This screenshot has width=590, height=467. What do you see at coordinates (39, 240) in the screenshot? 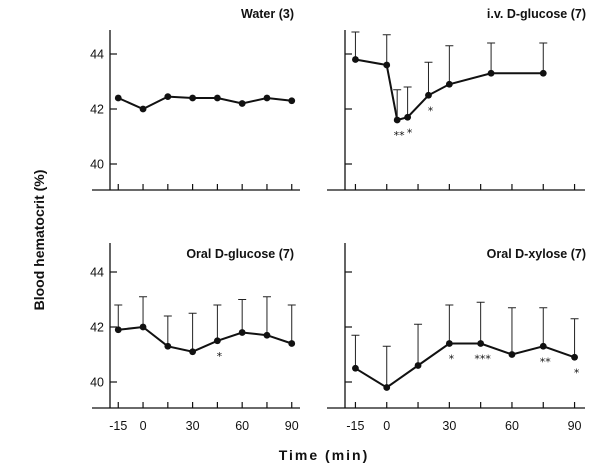
I see `y-axis-label: Blood hematocrit (%)` at bounding box center [39, 240].